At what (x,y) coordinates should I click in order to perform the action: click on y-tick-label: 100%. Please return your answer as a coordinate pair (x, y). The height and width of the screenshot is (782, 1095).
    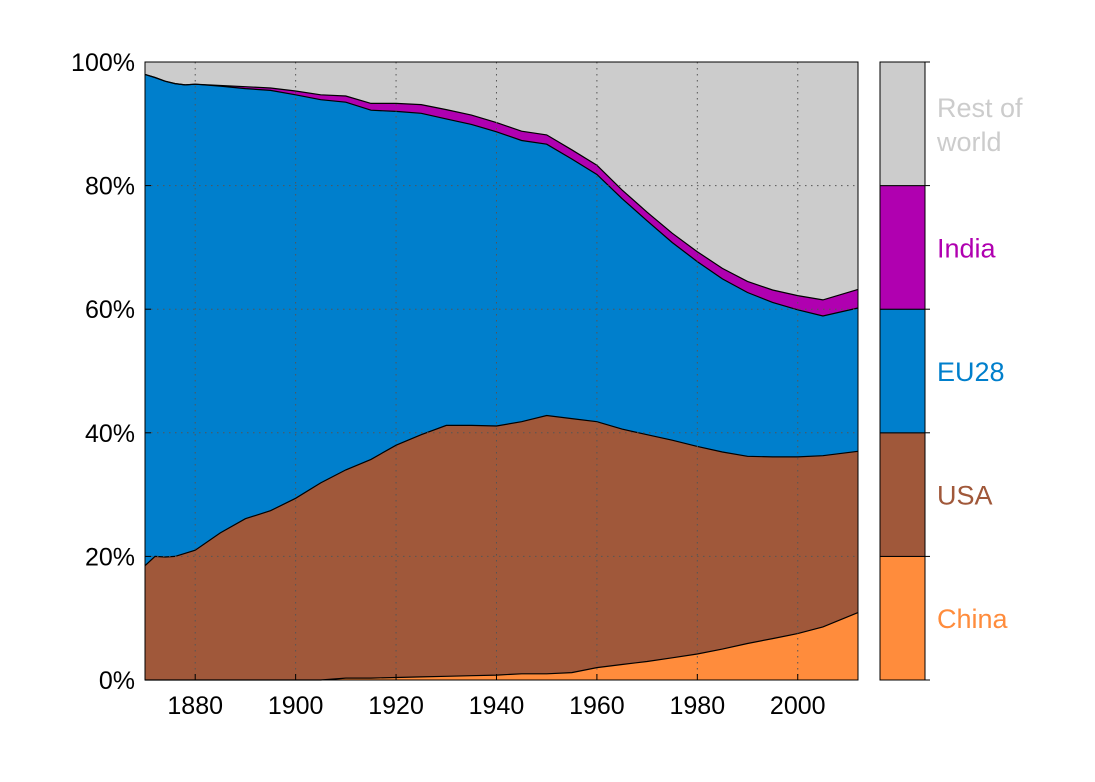
    Looking at the image, I should click on (103, 63).